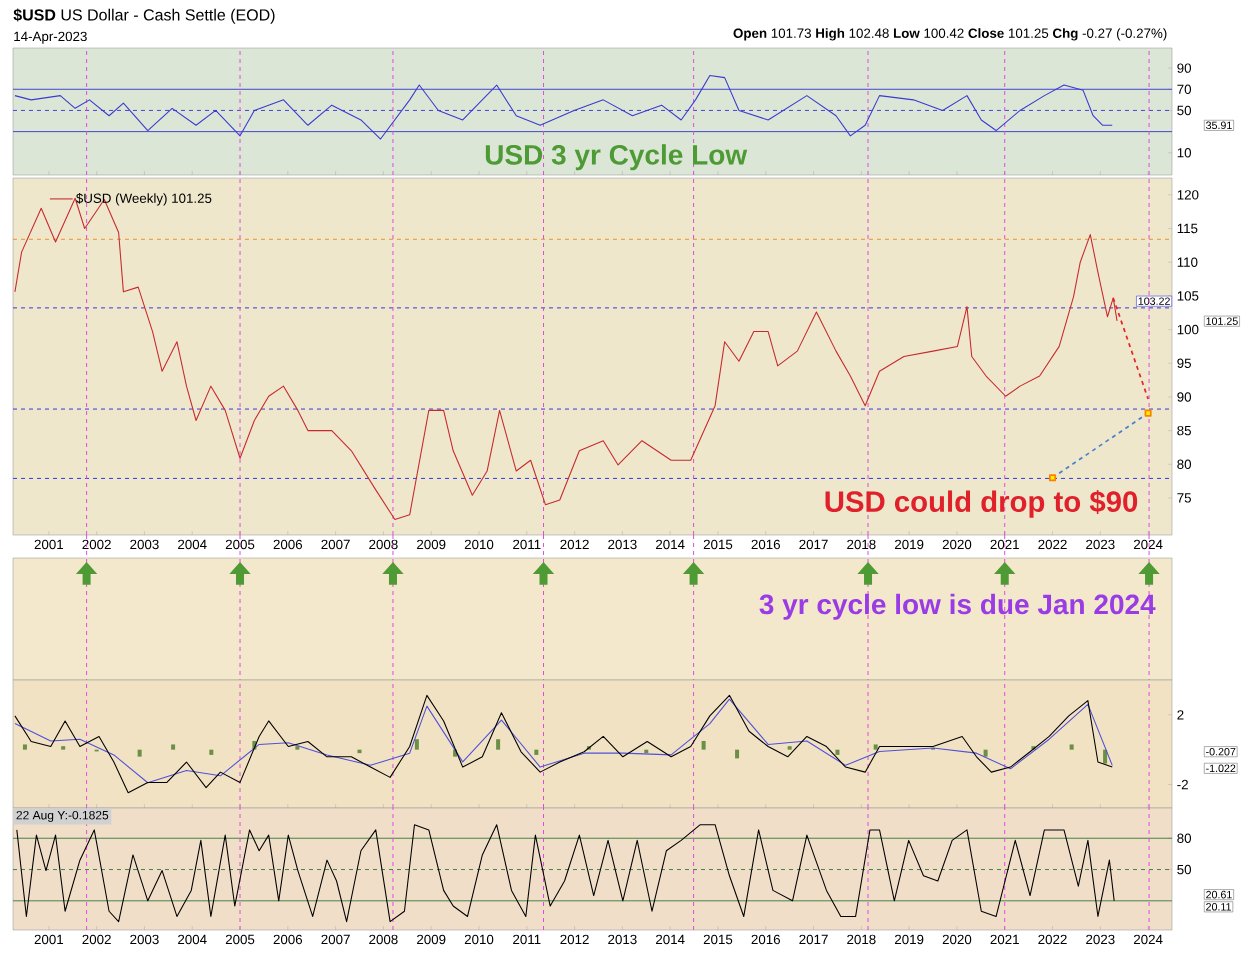 The width and height of the screenshot is (1254, 954). I want to click on y-tick-label: 100, so click(1188, 329).